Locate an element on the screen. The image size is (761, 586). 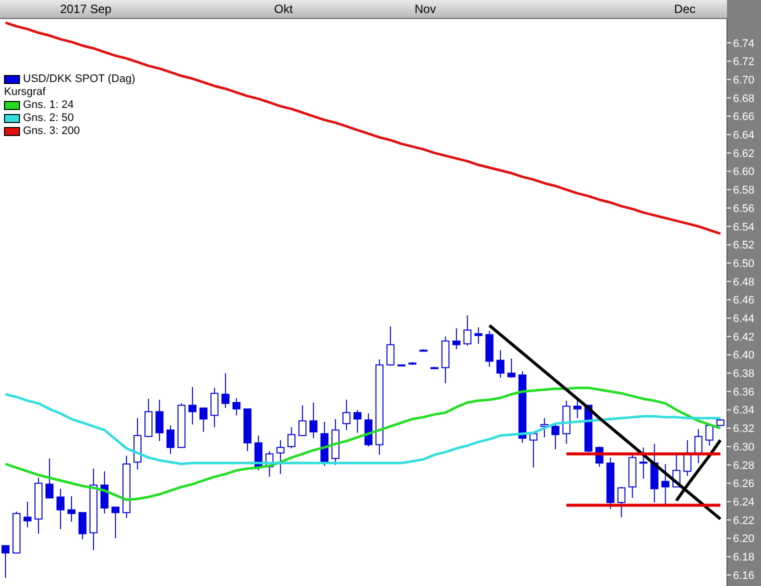
y-tick-label: 6.44 is located at coordinates (743, 319).